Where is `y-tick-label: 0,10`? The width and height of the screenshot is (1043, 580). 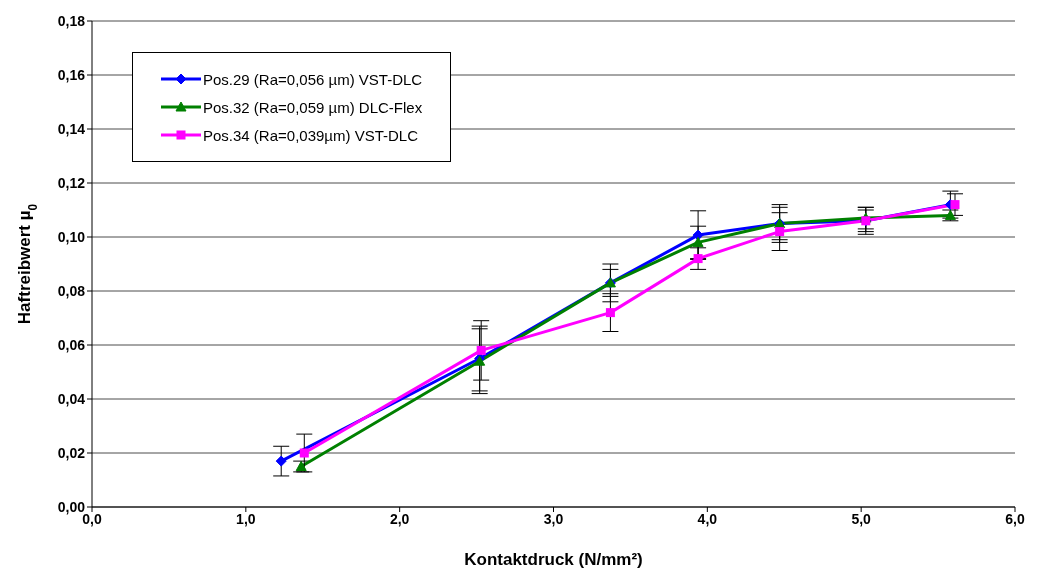
y-tick-label: 0,10 is located at coordinates (71, 236).